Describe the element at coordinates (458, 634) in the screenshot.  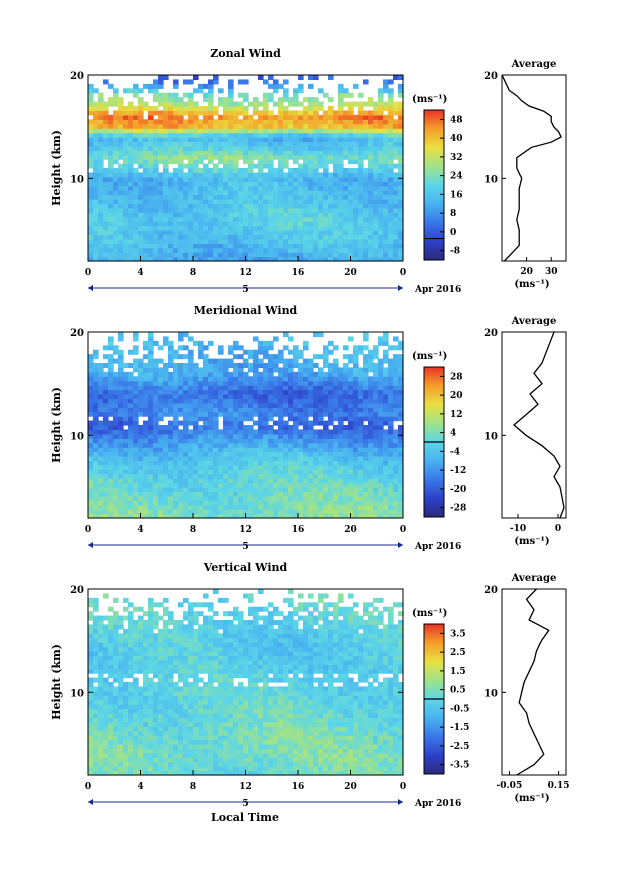
I see `colorbar-tick-label: 3.5` at that location.